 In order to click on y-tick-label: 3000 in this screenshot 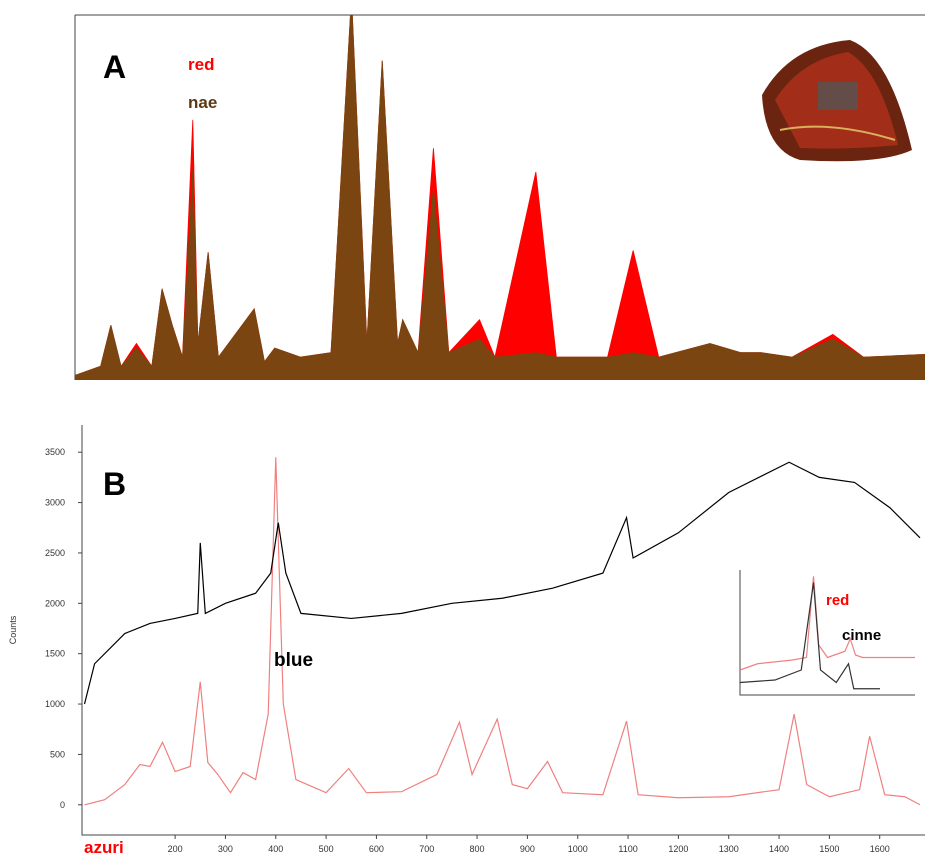, I will do `click(55, 503)`.